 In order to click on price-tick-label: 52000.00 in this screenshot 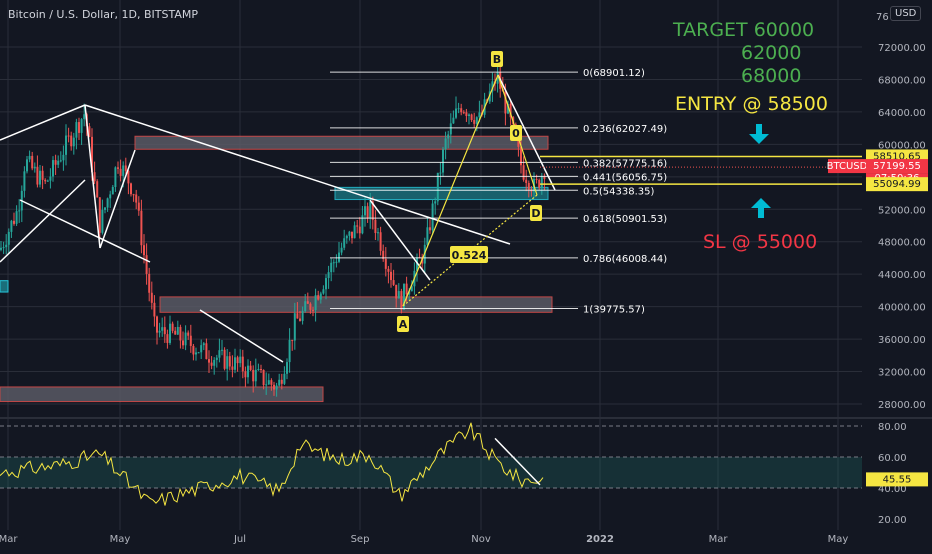, I will do `click(902, 210)`.